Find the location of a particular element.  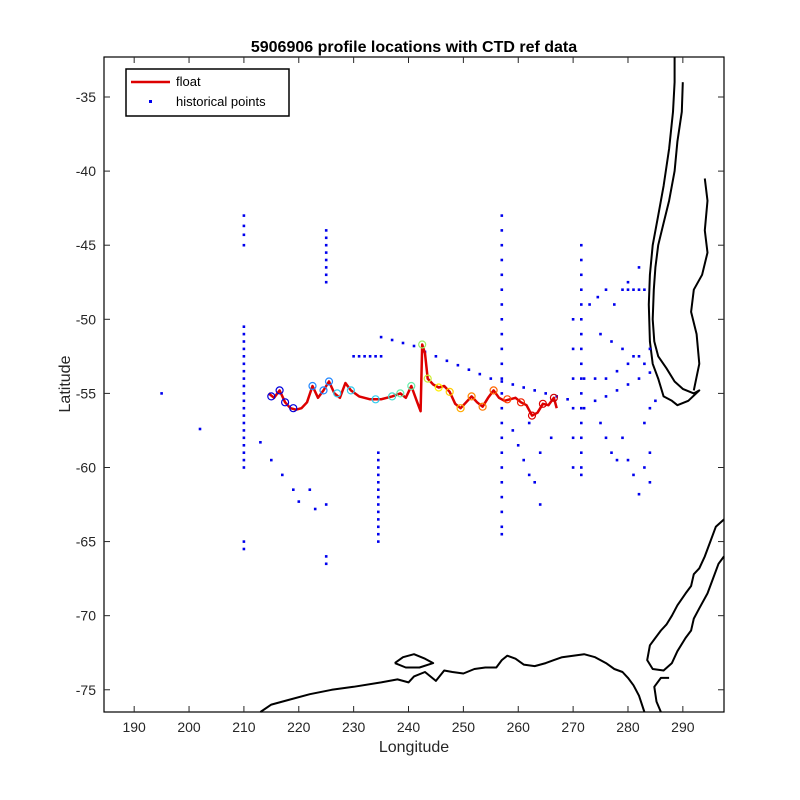

coastline-antarctic-coast-lower is located at coordinates (661, 694).